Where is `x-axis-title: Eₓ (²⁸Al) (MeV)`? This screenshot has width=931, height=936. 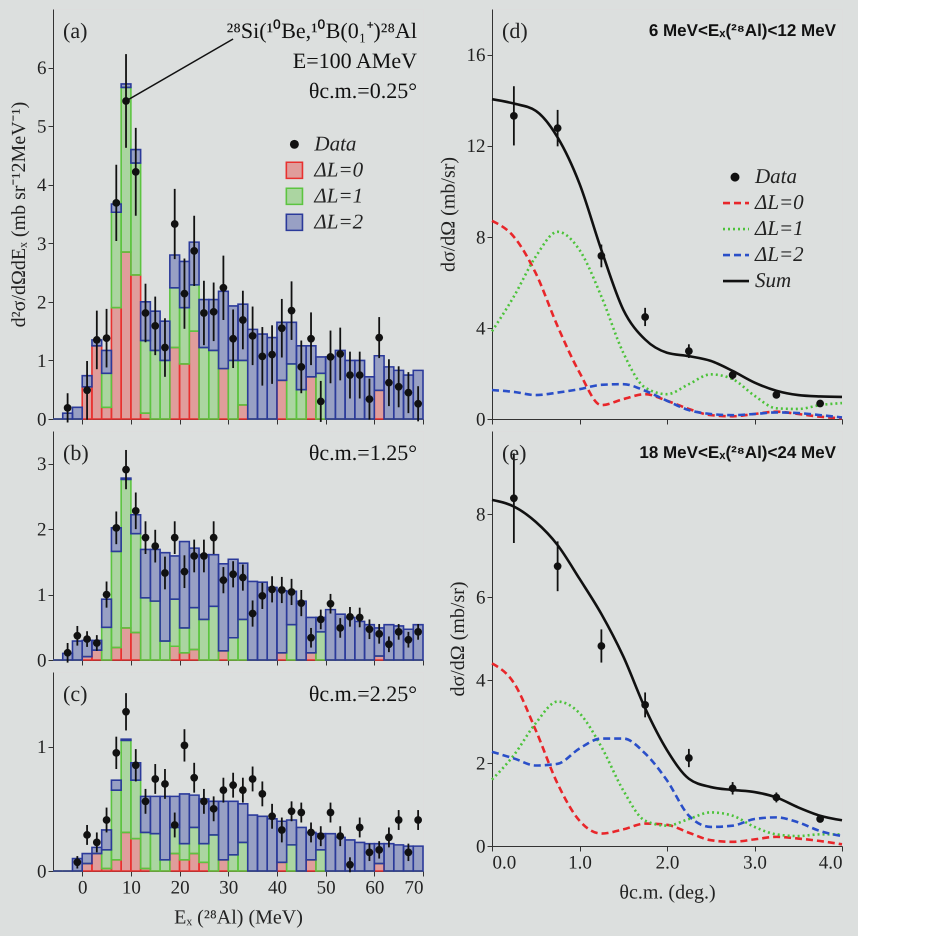
x-axis-title: Eₓ (²⁸Al) (MeV) is located at coordinates (238, 917).